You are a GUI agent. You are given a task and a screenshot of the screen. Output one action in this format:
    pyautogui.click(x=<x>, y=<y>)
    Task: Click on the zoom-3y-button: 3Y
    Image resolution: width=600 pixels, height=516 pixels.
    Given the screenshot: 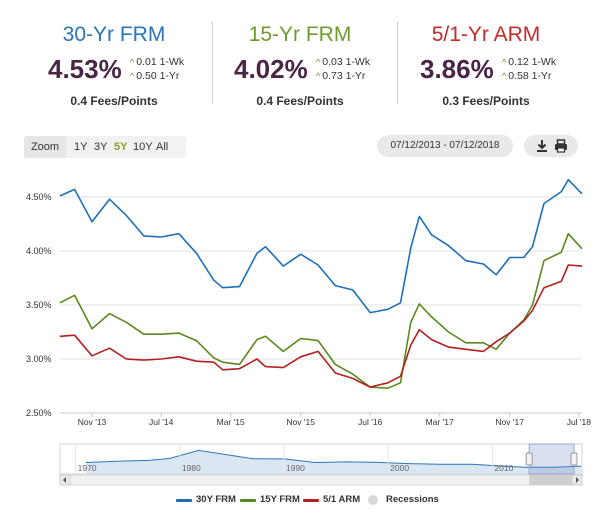 What is the action you would take?
    pyautogui.click(x=101, y=147)
    